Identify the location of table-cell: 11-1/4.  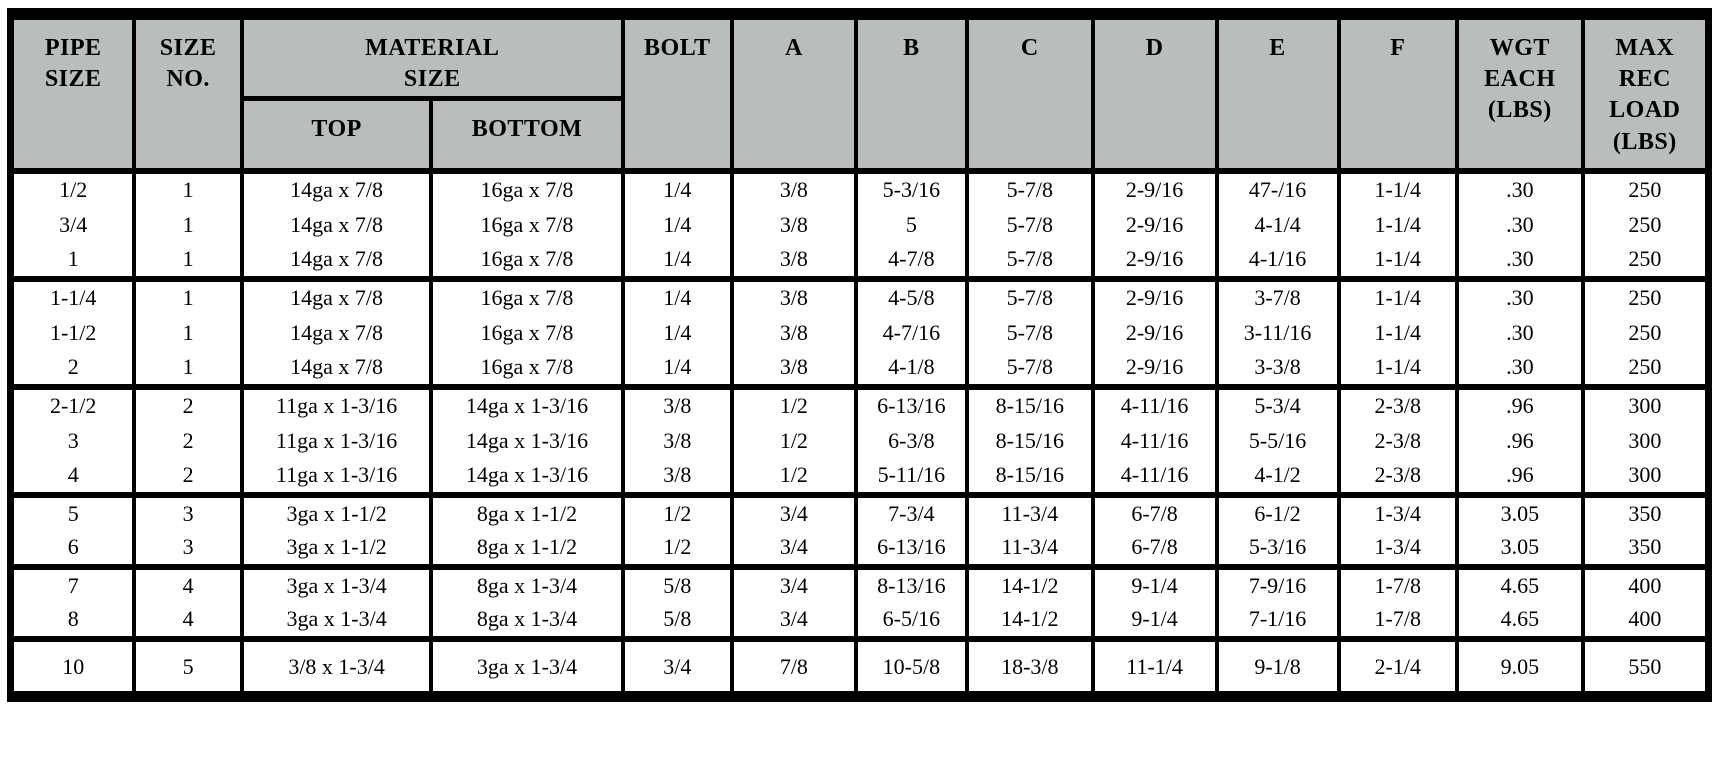
(1153, 667).